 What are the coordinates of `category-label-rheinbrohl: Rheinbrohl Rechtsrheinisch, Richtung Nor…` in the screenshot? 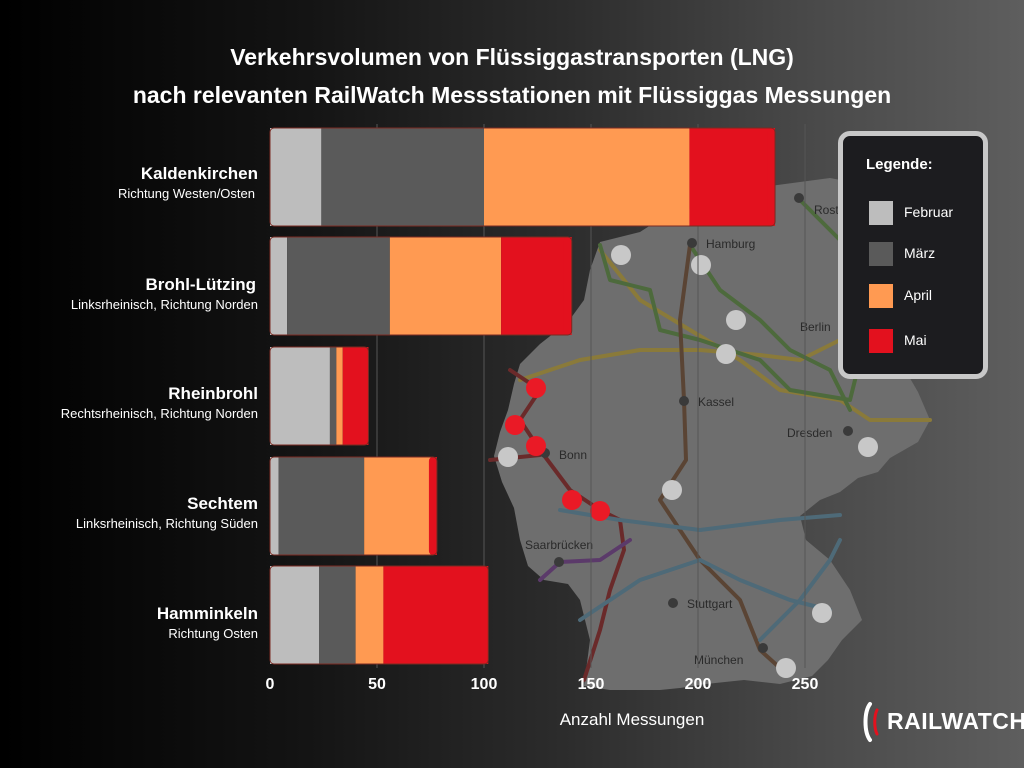 It's located at (159, 403).